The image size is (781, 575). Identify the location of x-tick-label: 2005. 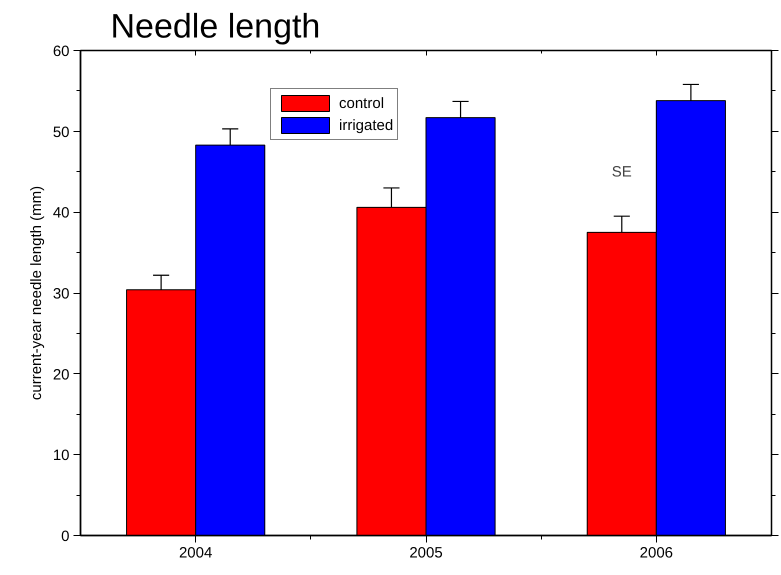
(426, 553).